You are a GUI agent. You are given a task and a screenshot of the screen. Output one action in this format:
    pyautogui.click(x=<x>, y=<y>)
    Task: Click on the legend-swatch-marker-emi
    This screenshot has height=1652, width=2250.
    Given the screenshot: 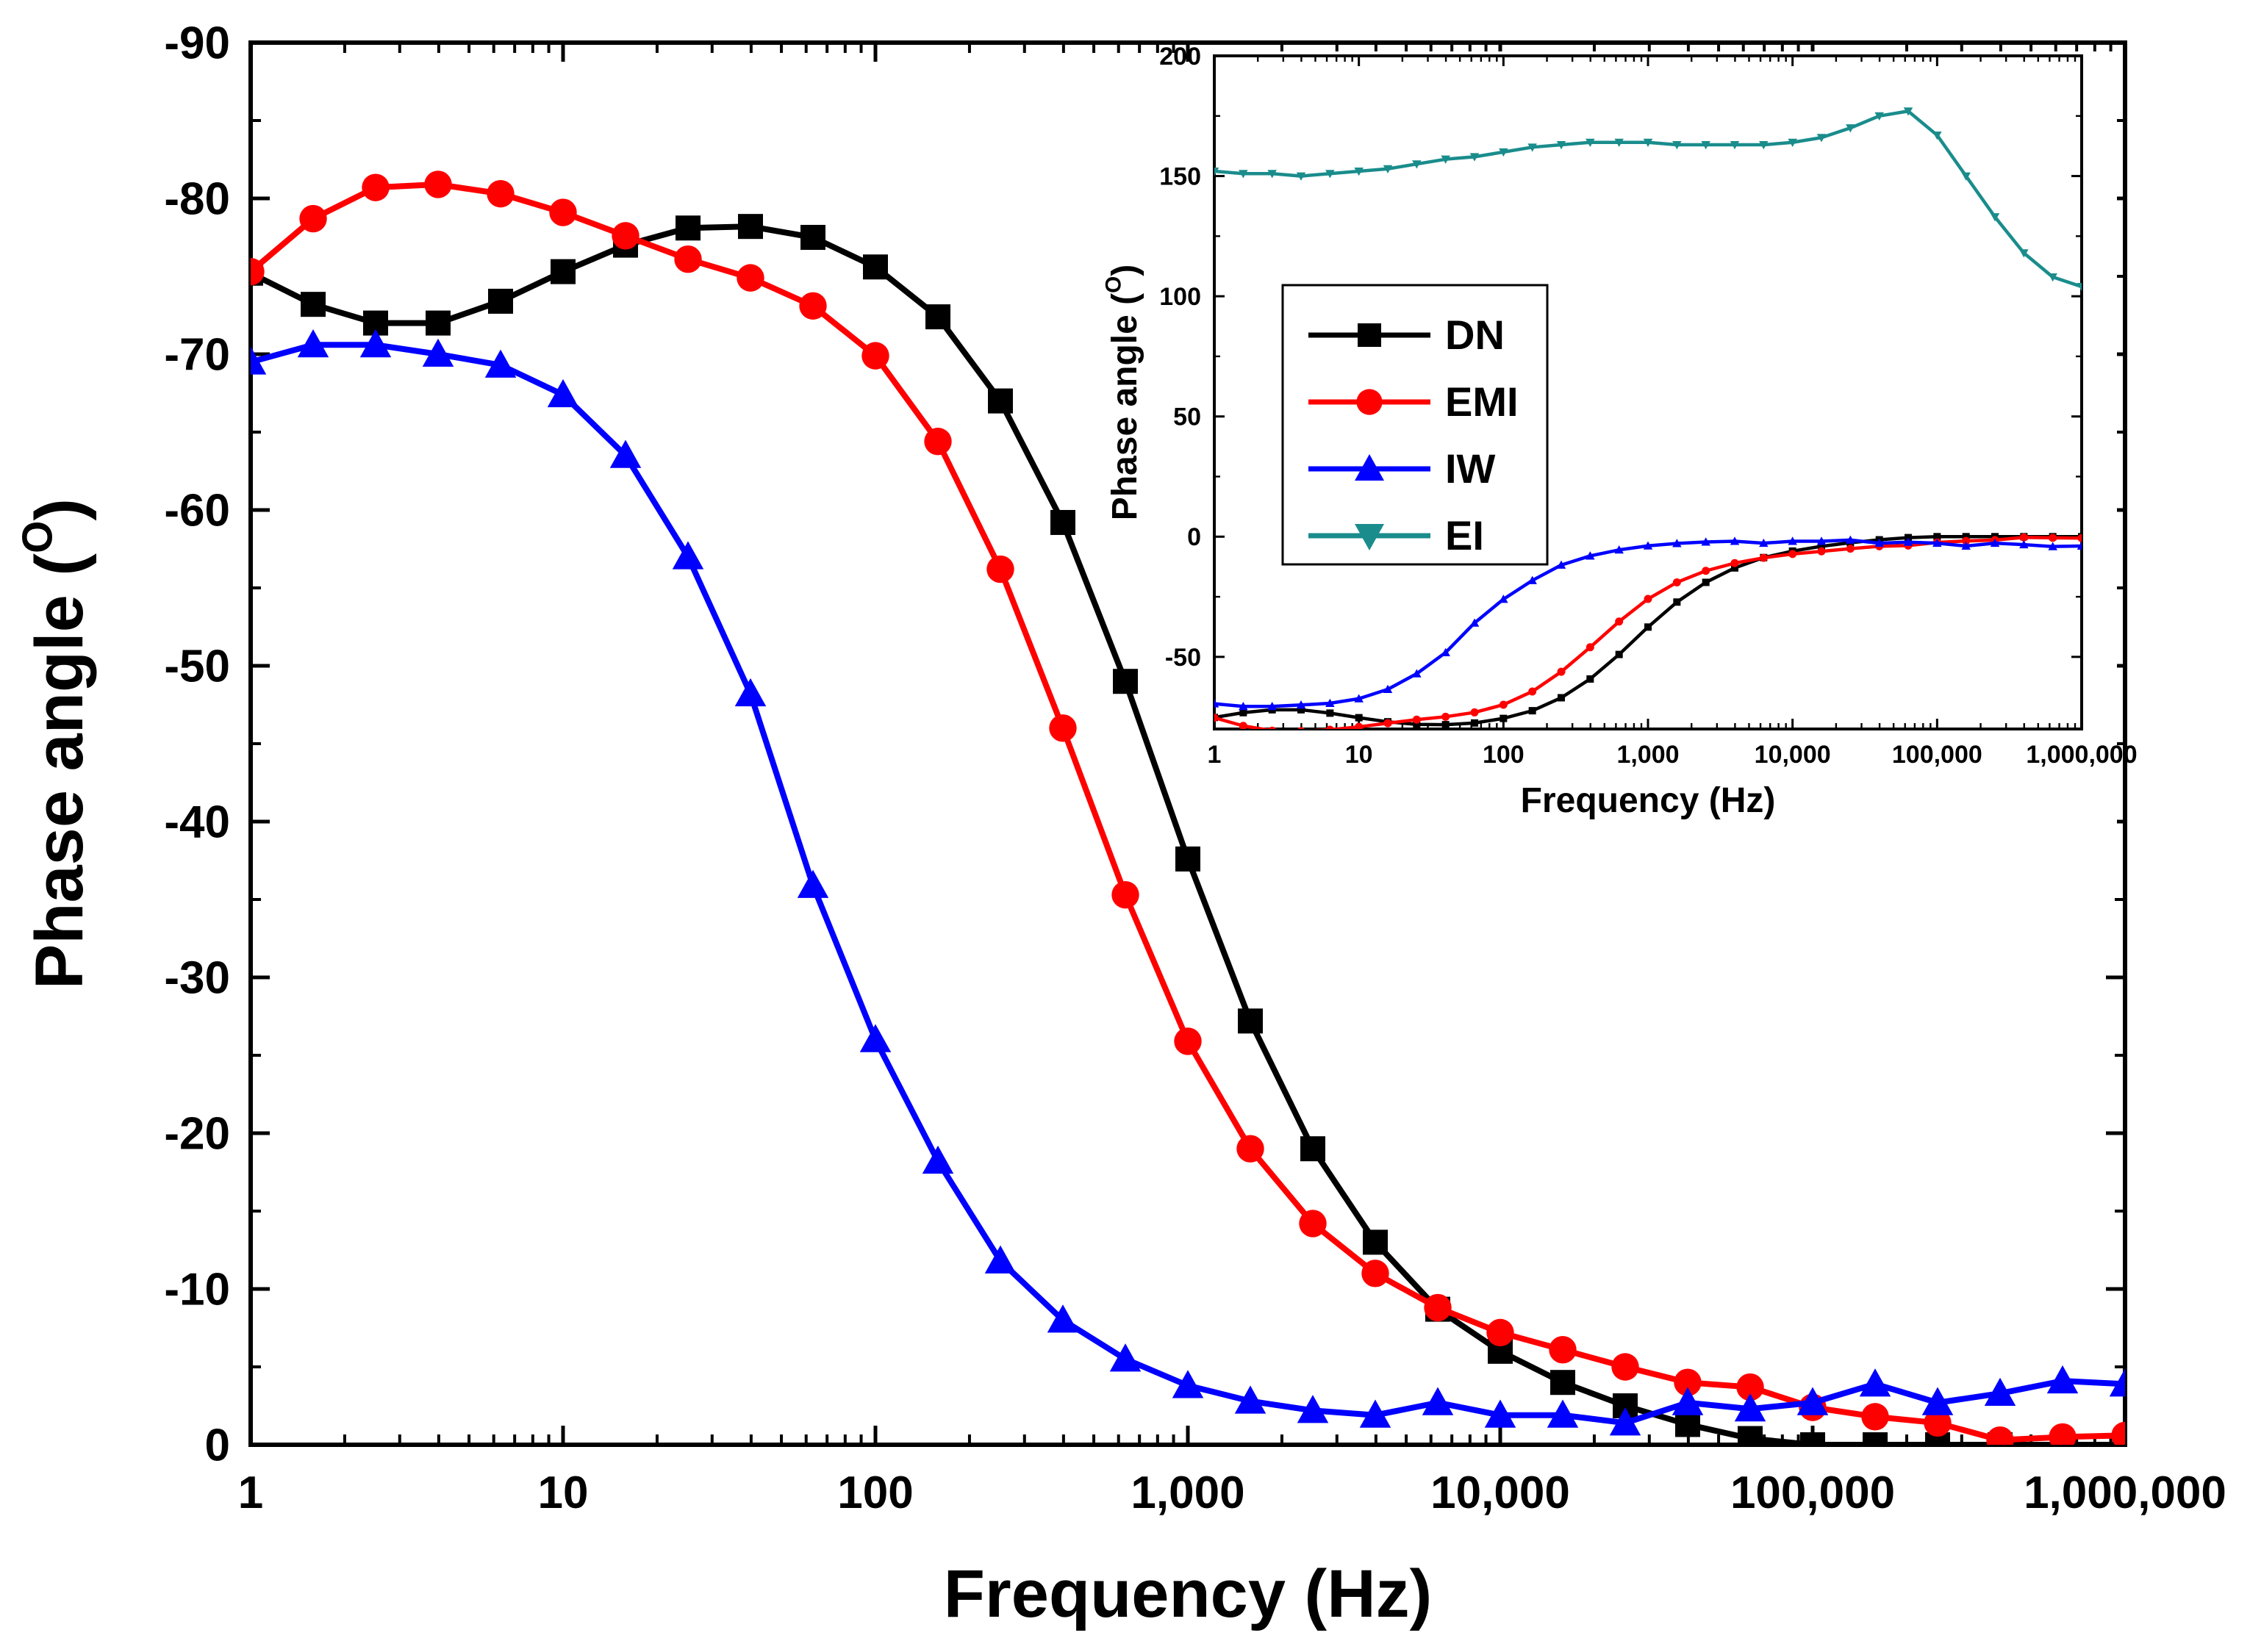 What is the action you would take?
    pyautogui.click(x=1369, y=402)
    